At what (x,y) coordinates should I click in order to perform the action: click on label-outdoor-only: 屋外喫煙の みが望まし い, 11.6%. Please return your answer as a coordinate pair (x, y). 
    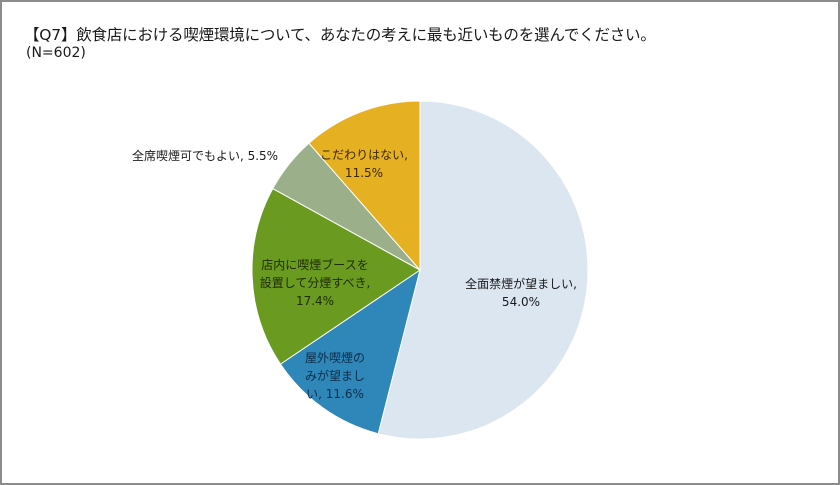
    Looking at the image, I should click on (335, 376).